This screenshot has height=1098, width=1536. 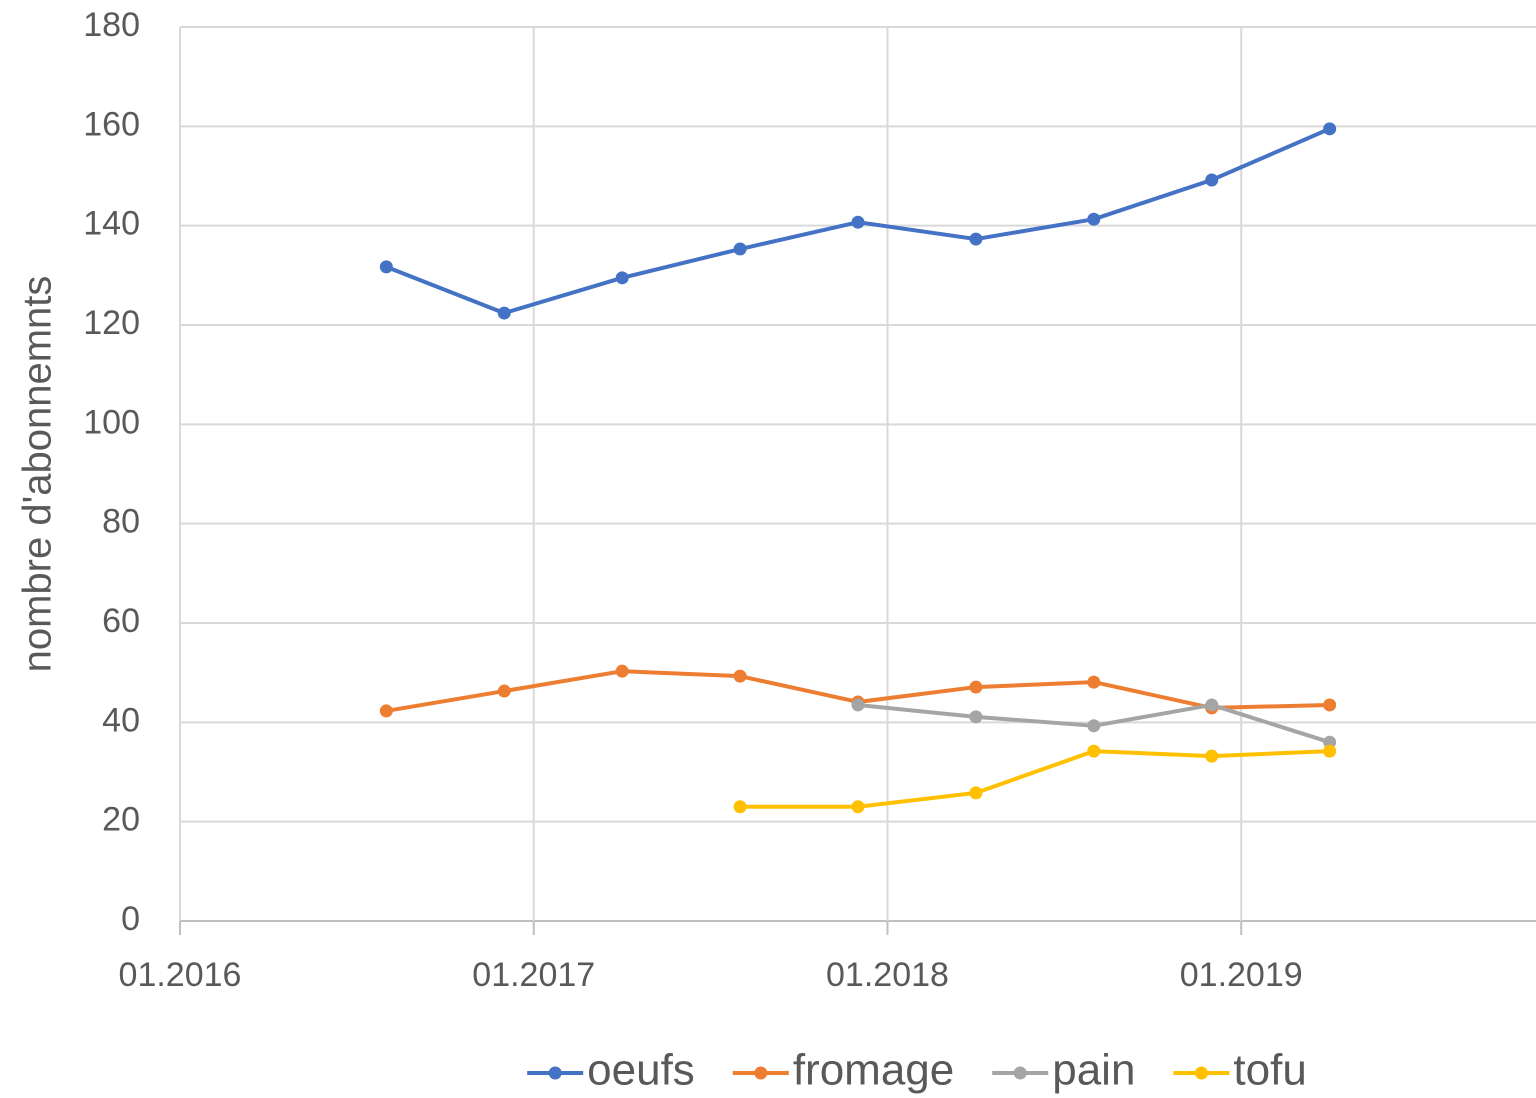 What do you see at coordinates (130, 919) in the screenshot?
I see `y-tick-label: 0` at bounding box center [130, 919].